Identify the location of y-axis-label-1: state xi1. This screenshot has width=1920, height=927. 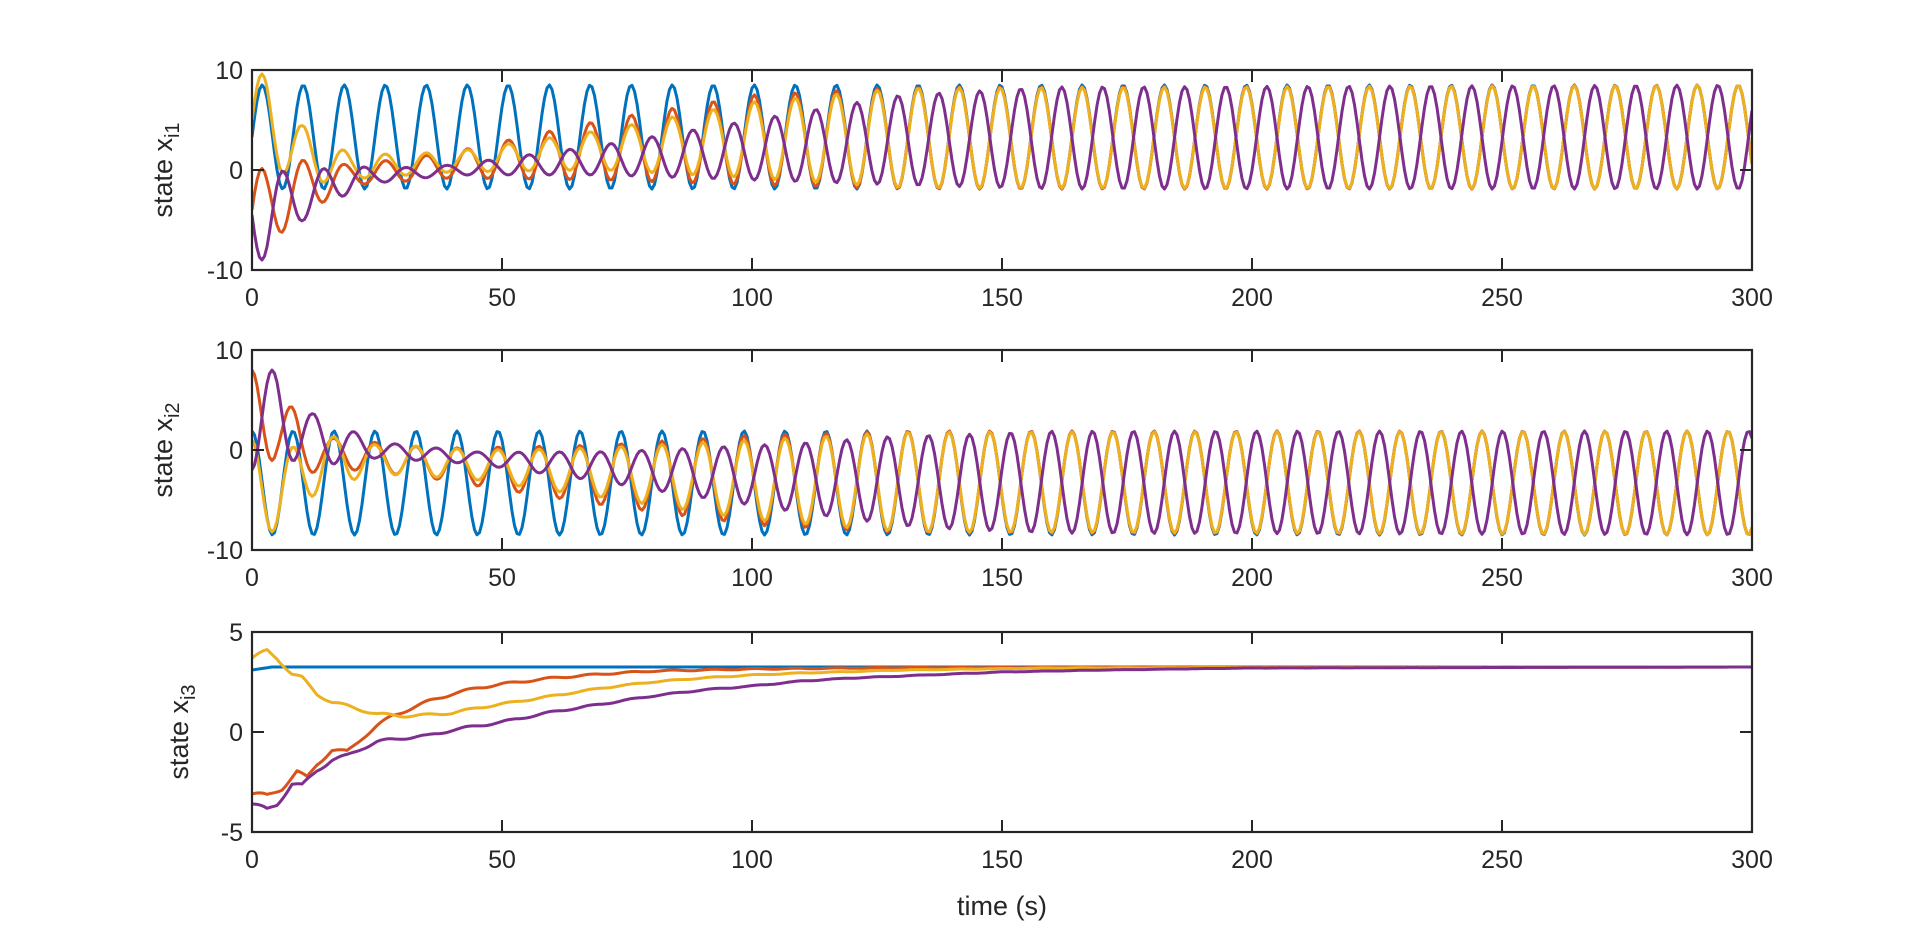
(166, 169).